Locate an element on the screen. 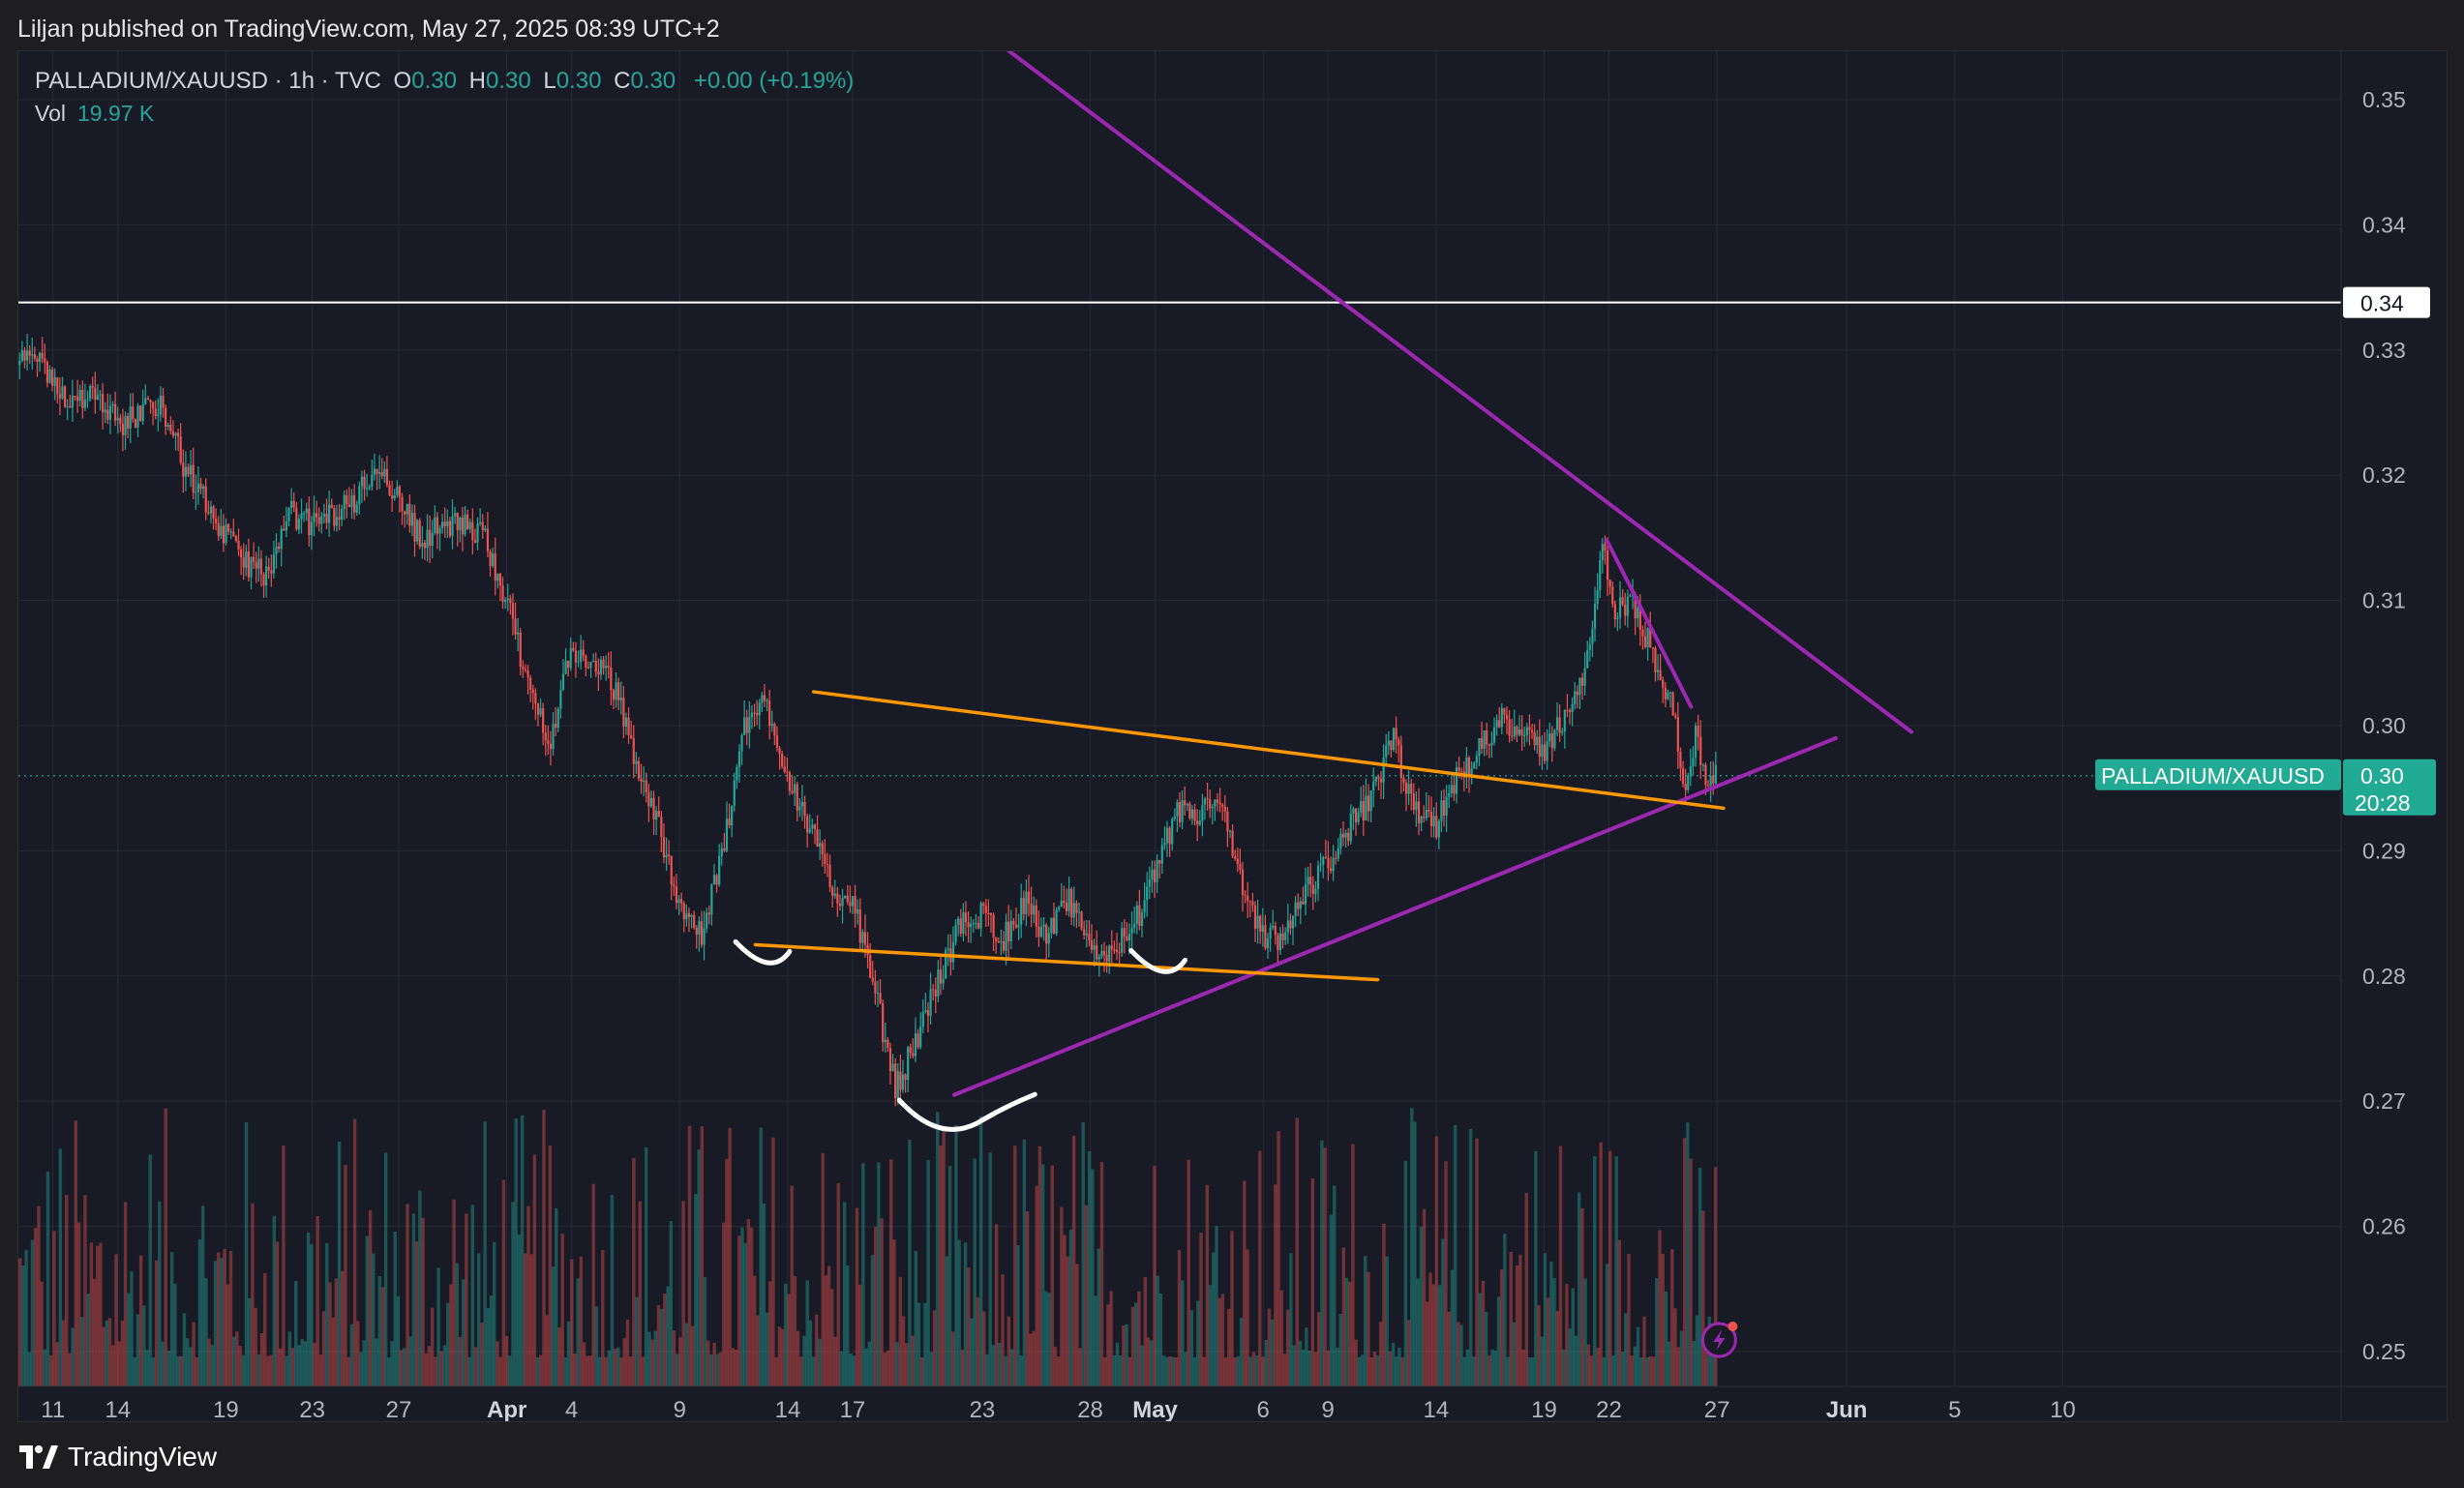  orange-trendline is located at coordinates (1268, 751).